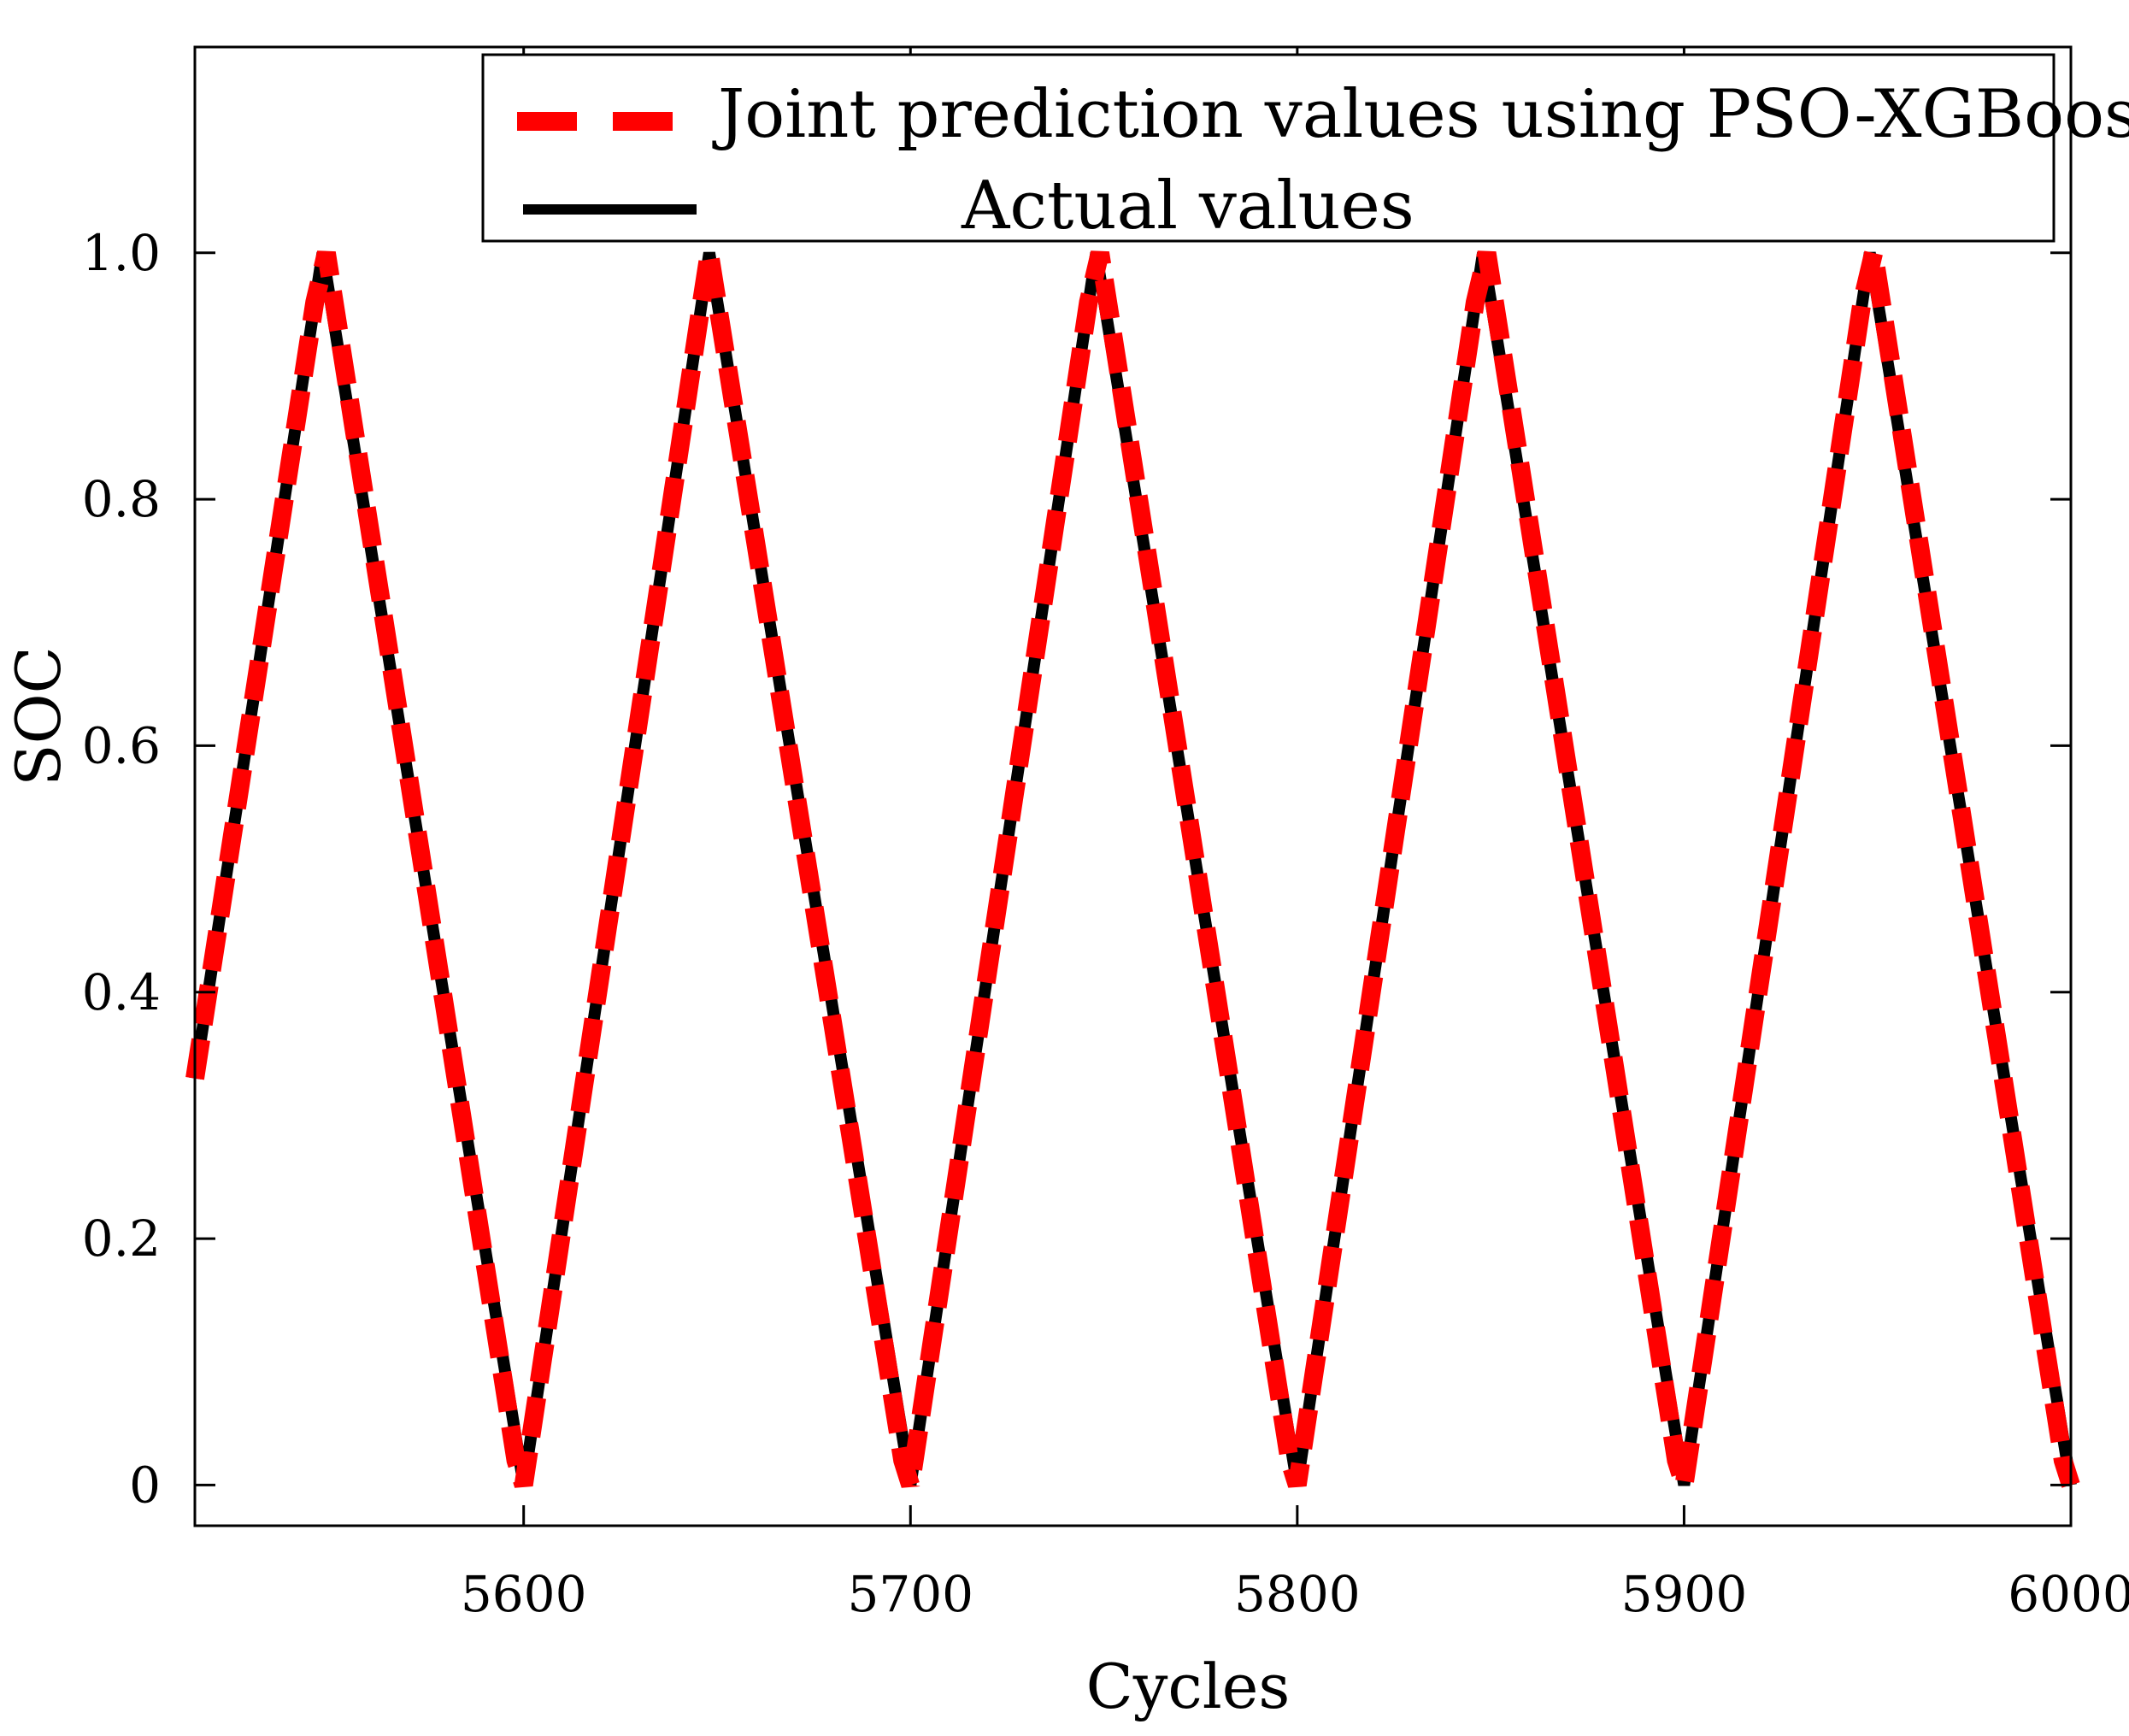 This screenshot has height=1736, width=2129. Describe the element at coordinates (1297, 1594) in the screenshot. I see `x-tick-label: 5800` at that location.